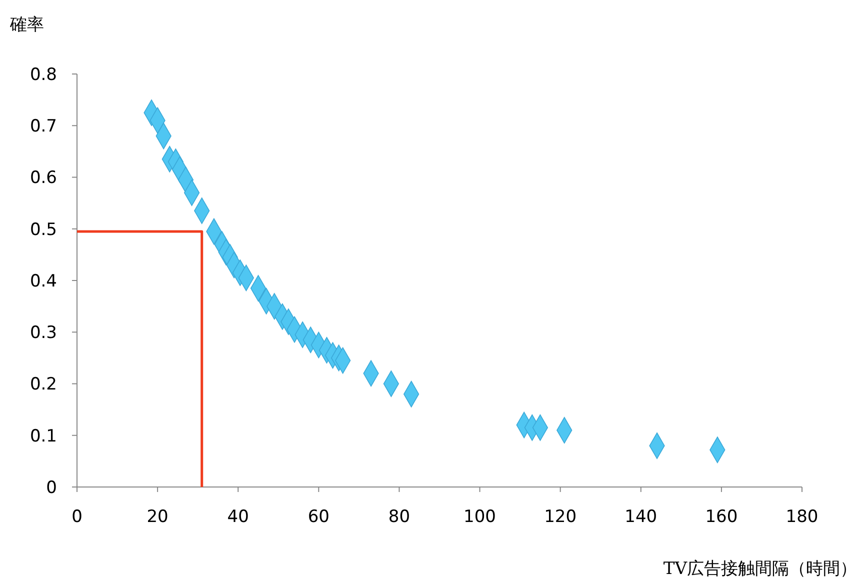  What do you see at coordinates (560, 517) in the screenshot?
I see `x-tick-label: 120` at bounding box center [560, 517].